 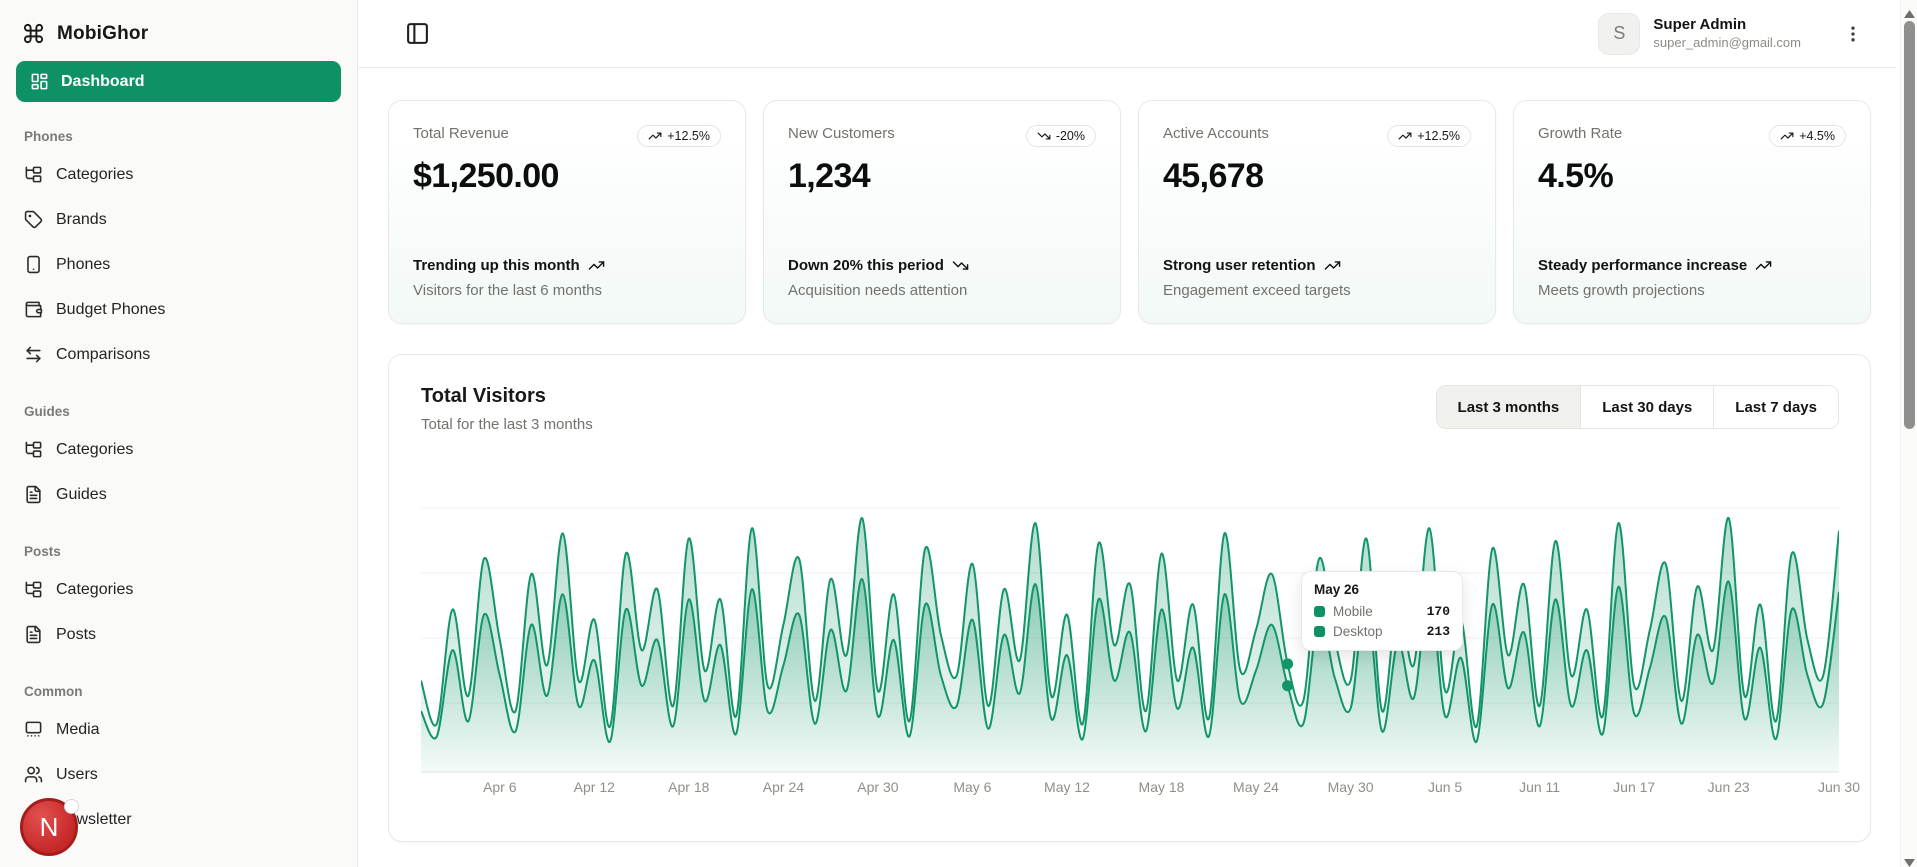 I want to click on sidebar-item-label: Phones, so click(x=83, y=264).